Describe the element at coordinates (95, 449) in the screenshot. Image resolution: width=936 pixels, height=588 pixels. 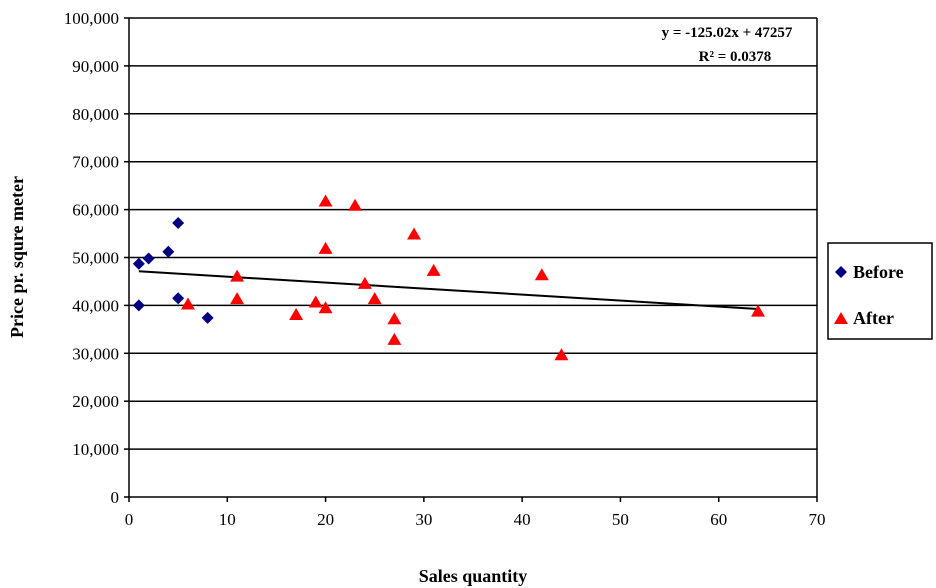
I see `y-tick-label: 10,000` at that location.